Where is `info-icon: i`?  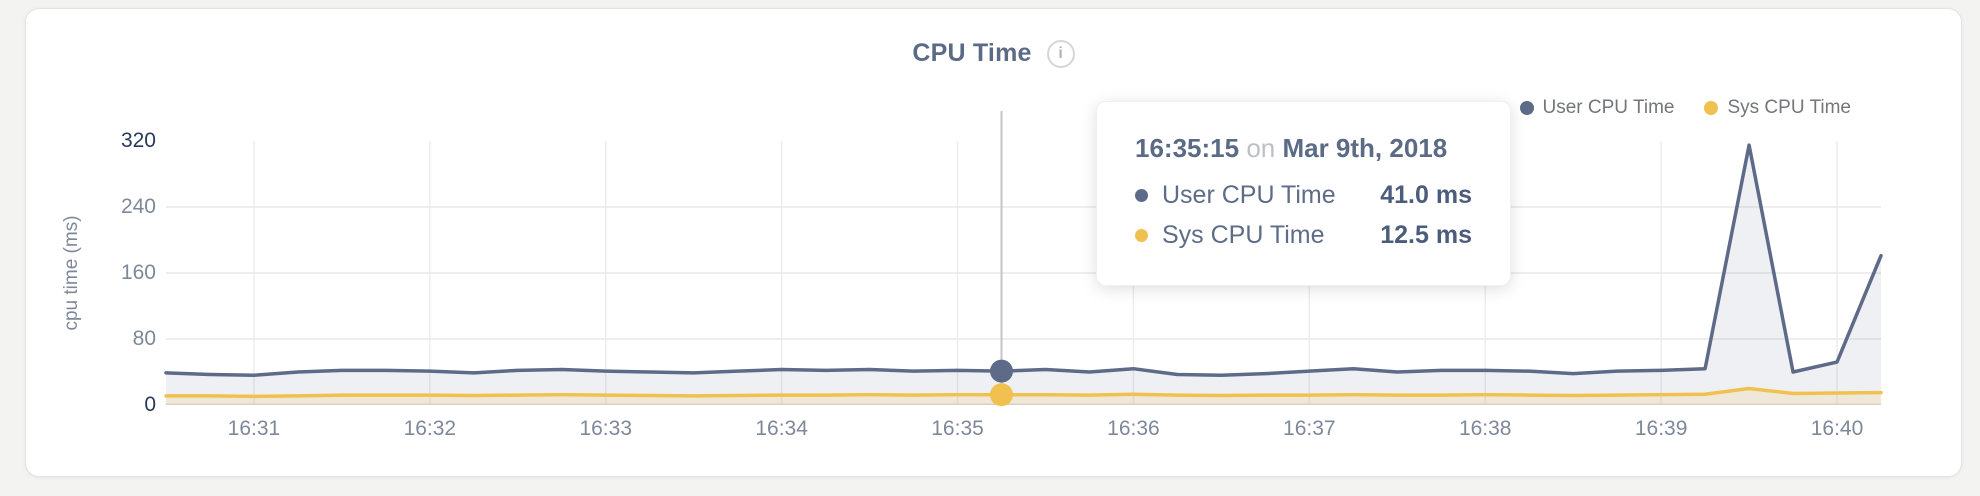
info-icon: i is located at coordinates (1060, 53).